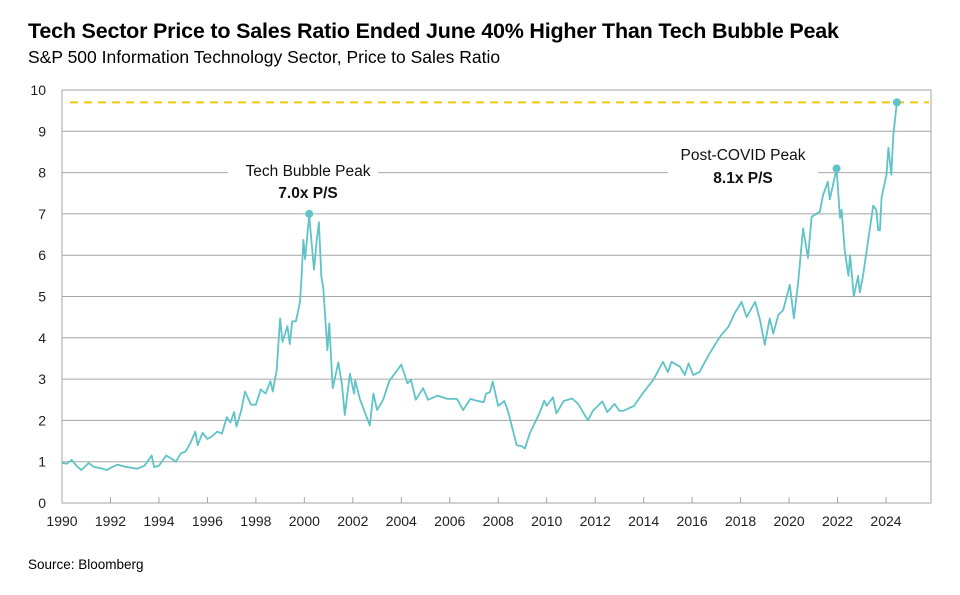 The height and width of the screenshot is (595, 960). Describe the element at coordinates (42, 420) in the screenshot. I see `y-tick-label: 2` at that location.